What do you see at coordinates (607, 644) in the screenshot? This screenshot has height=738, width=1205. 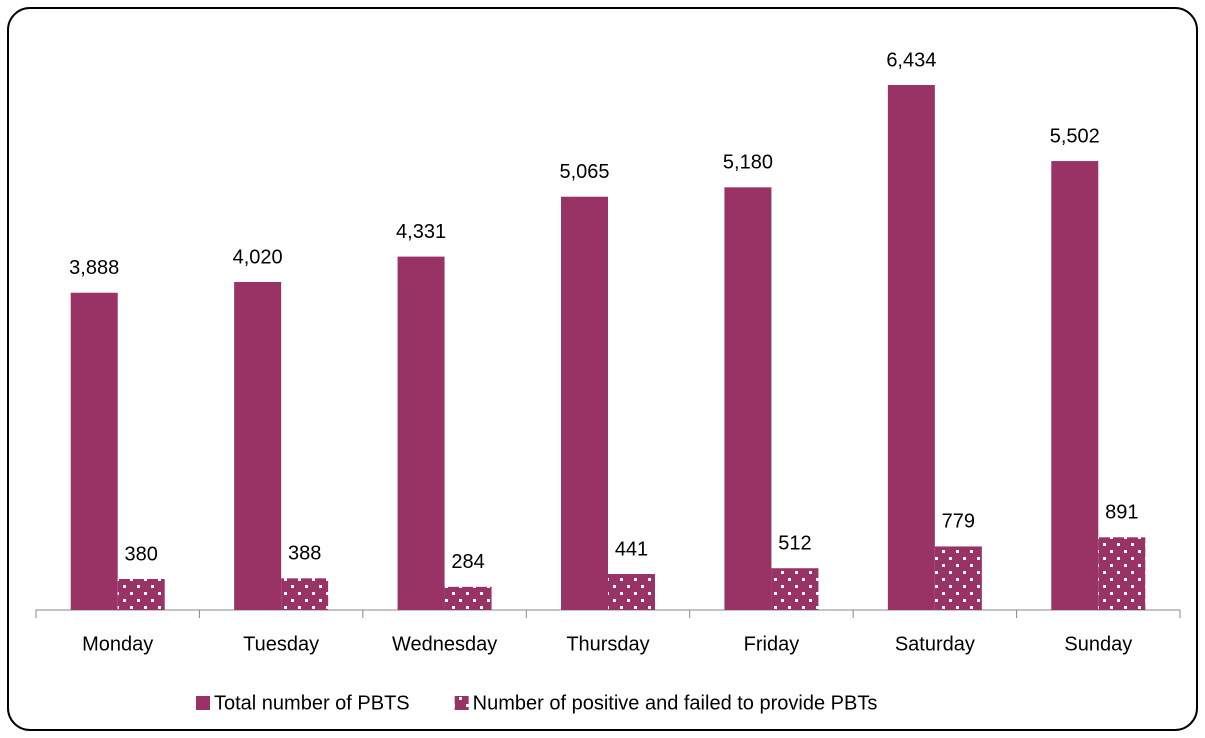 I see `x-tick-label: Thursday` at bounding box center [607, 644].